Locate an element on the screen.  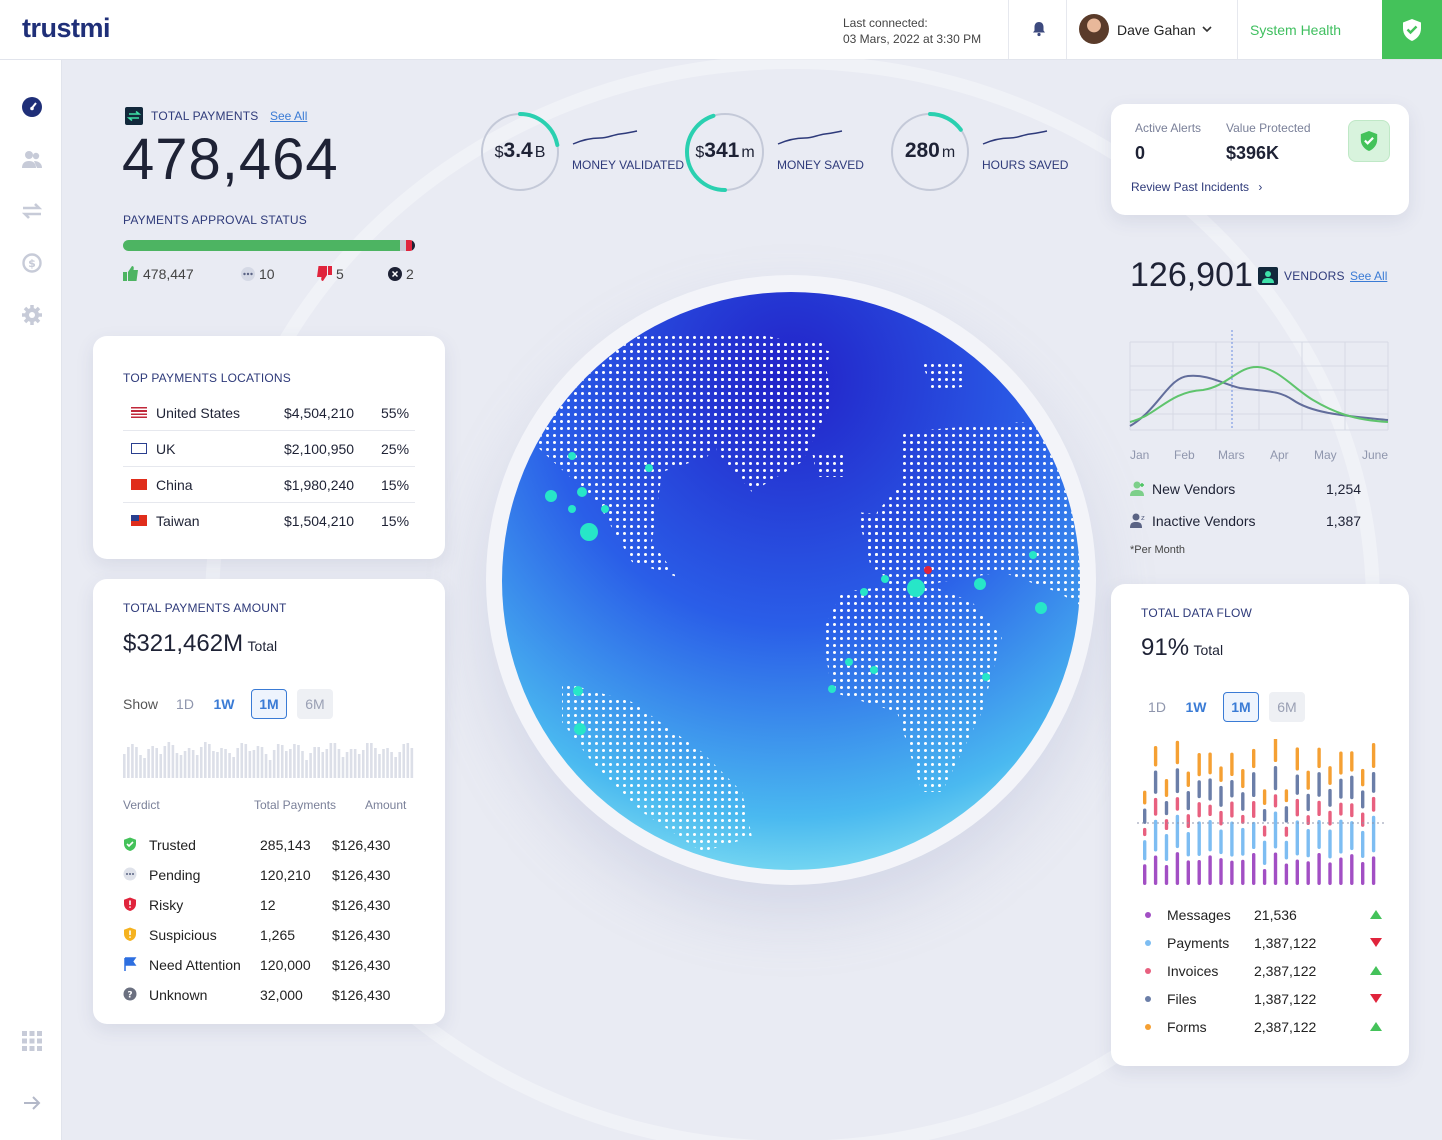
china-flag is located at coordinates (139, 484).